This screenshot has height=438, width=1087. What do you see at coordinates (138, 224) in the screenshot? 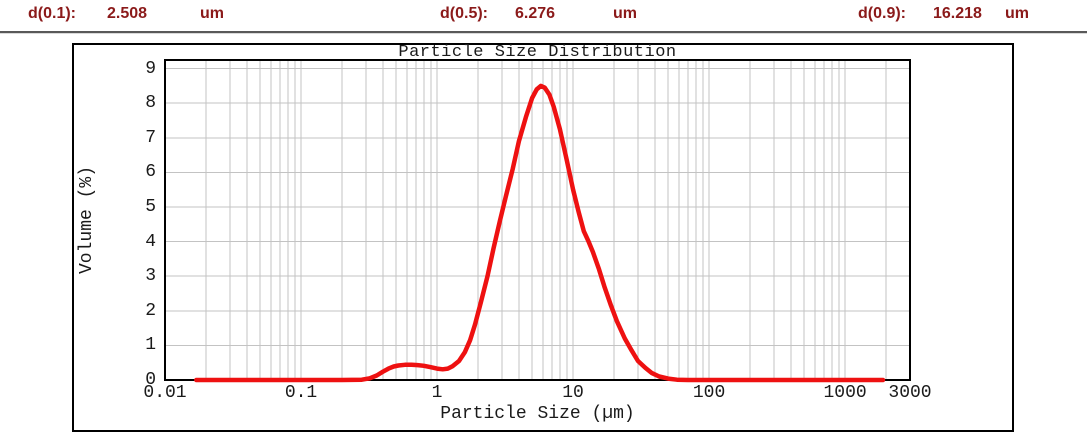
I see `y-tick-labels: 0 1 2 3 4 5 6 7 8 9` at bounding box center [138, 224].